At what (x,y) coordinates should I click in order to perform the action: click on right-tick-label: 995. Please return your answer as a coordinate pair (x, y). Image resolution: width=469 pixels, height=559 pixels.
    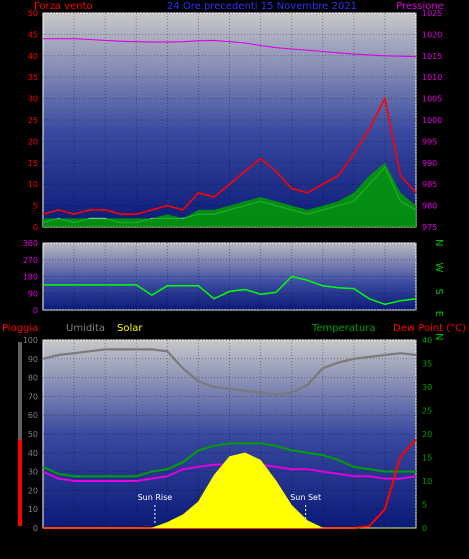
    Looking at the image, I should click on (429, 141).